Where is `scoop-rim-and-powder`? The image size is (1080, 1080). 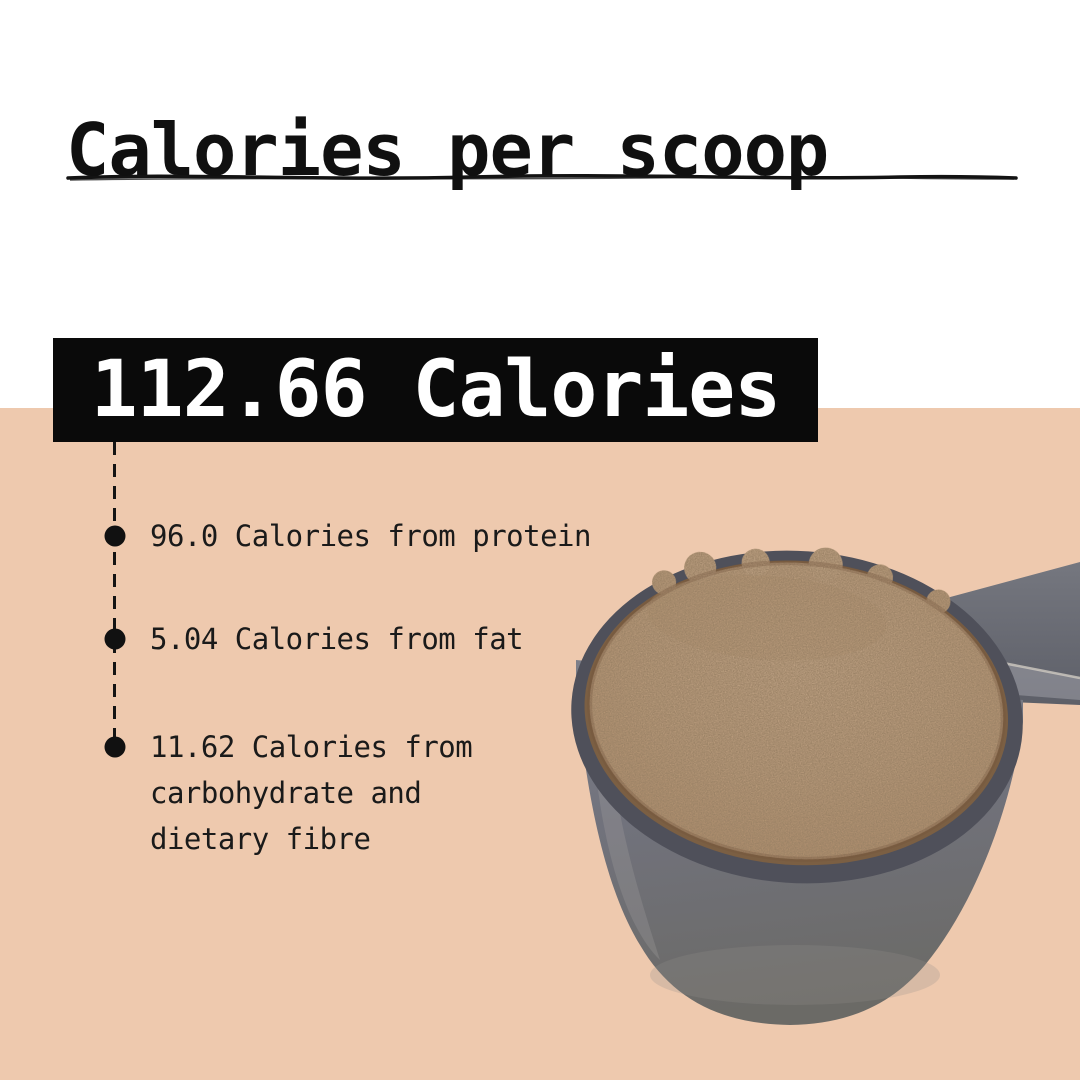 scoop-rim-and-powder is located at coordinates (797, 715).